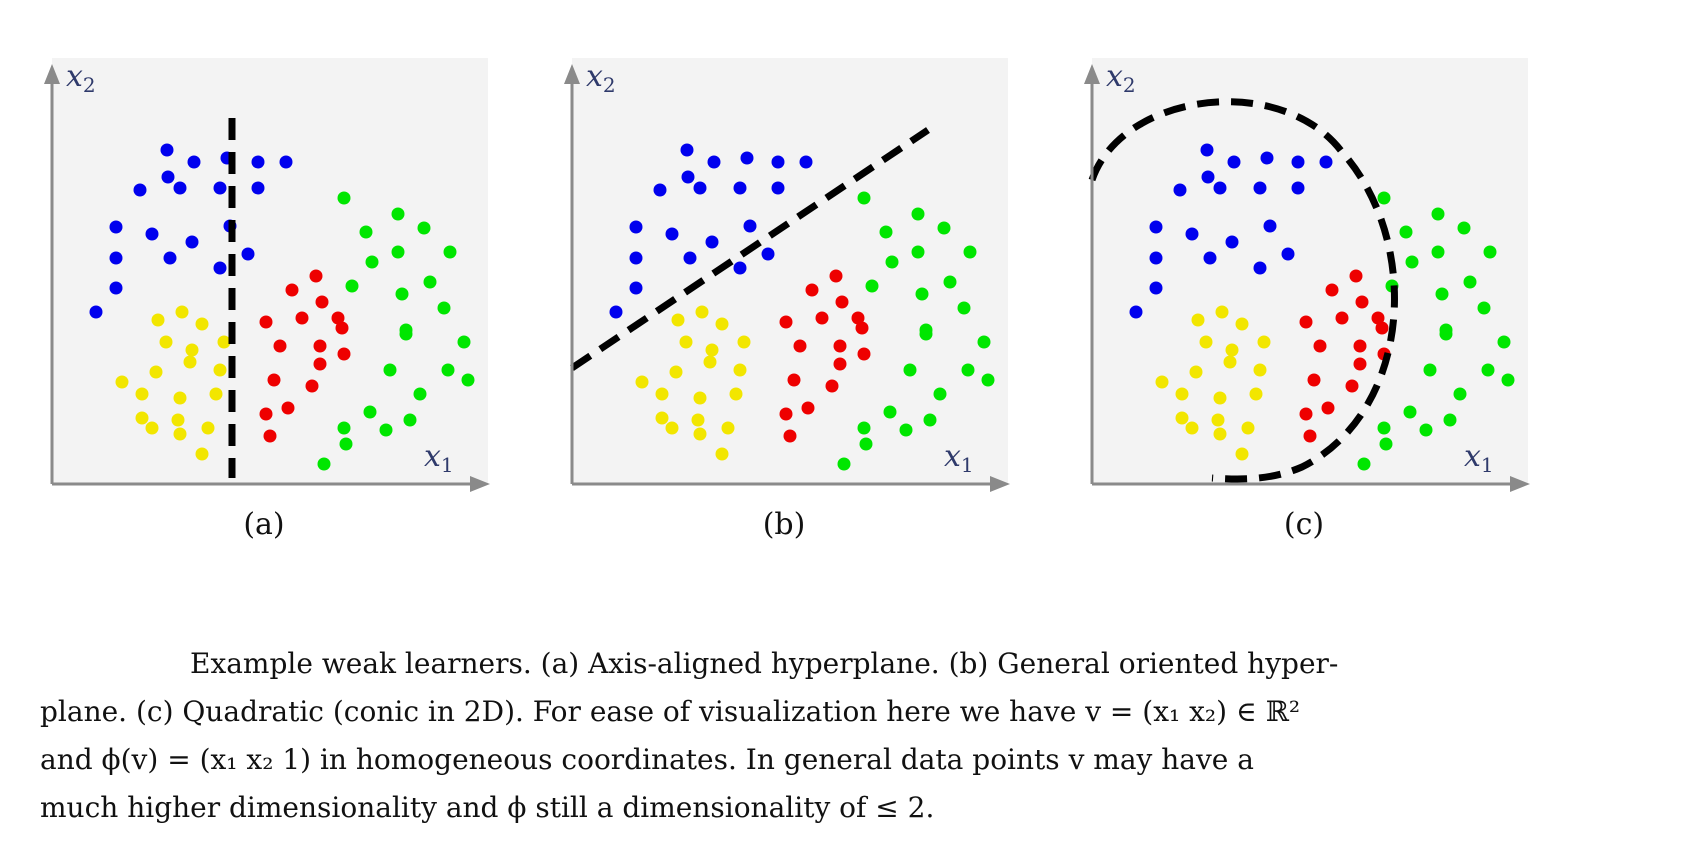  I want to click on plot-a: x2 x1 (a), so click(267, 300).